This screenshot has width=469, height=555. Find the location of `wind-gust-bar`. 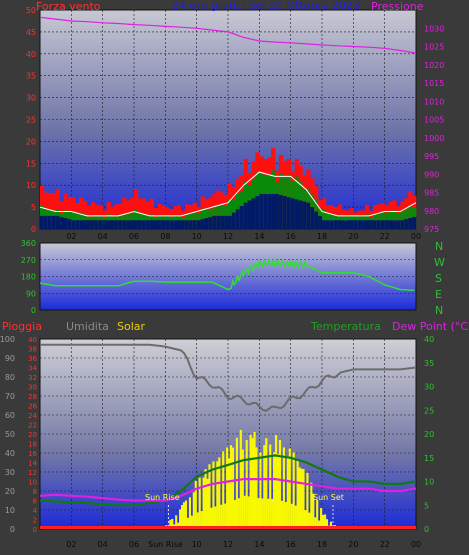

wind-gust-bar is located at coordinates (151, 213).